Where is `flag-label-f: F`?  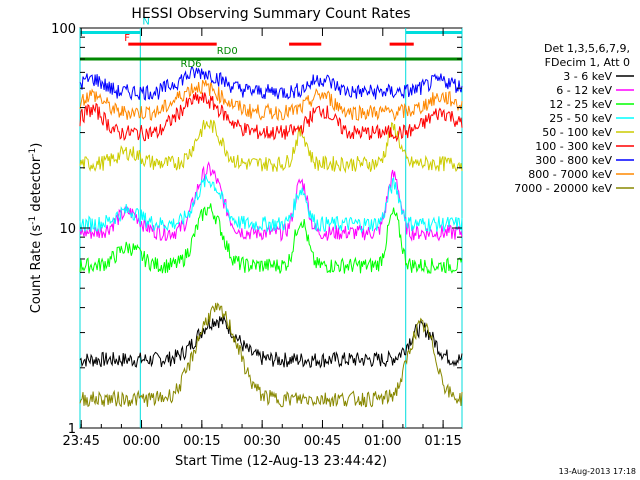 flag-label-f: F is located at coordinates (127, 38).